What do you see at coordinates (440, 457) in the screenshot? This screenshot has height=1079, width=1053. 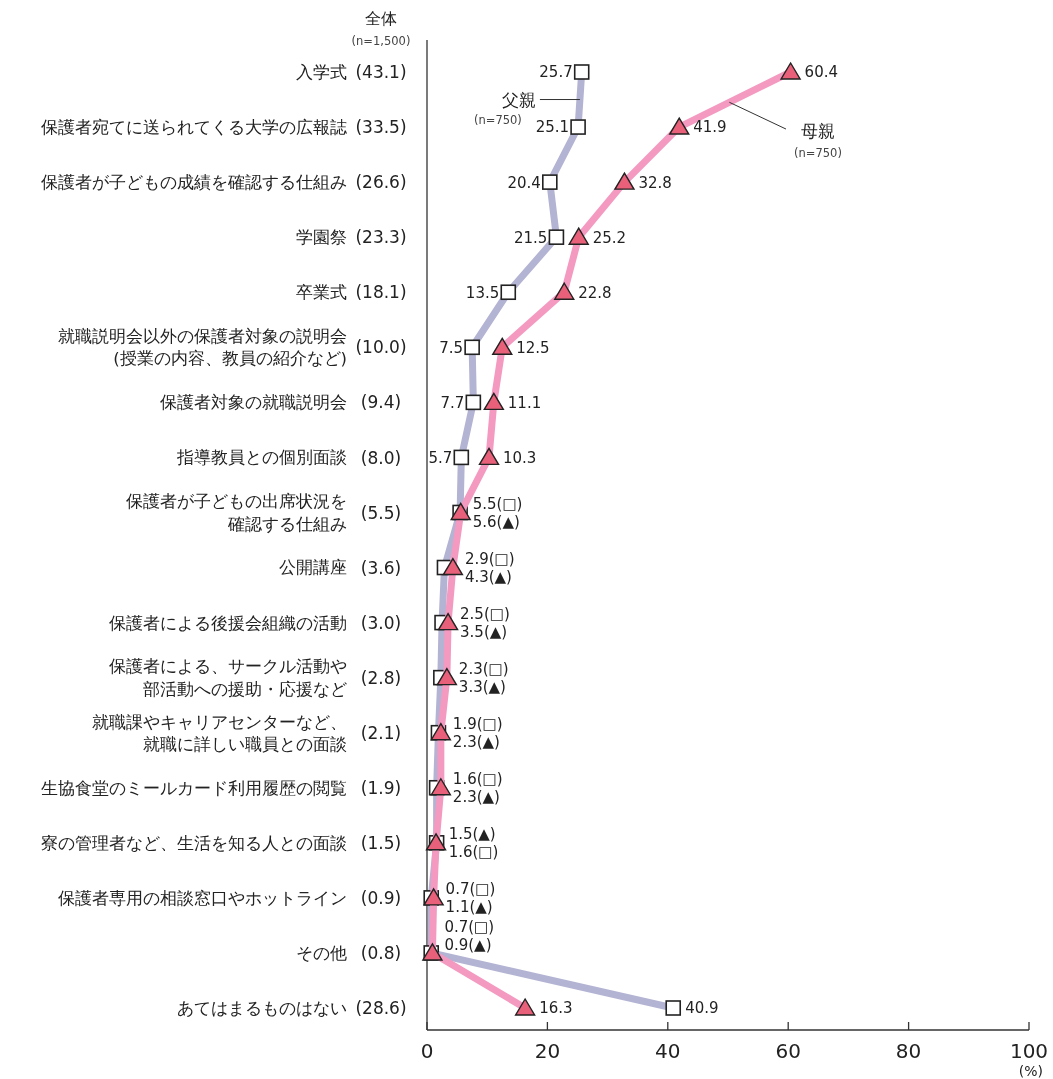 I see `data-label: 5.7` at bounding box center [440, 457].